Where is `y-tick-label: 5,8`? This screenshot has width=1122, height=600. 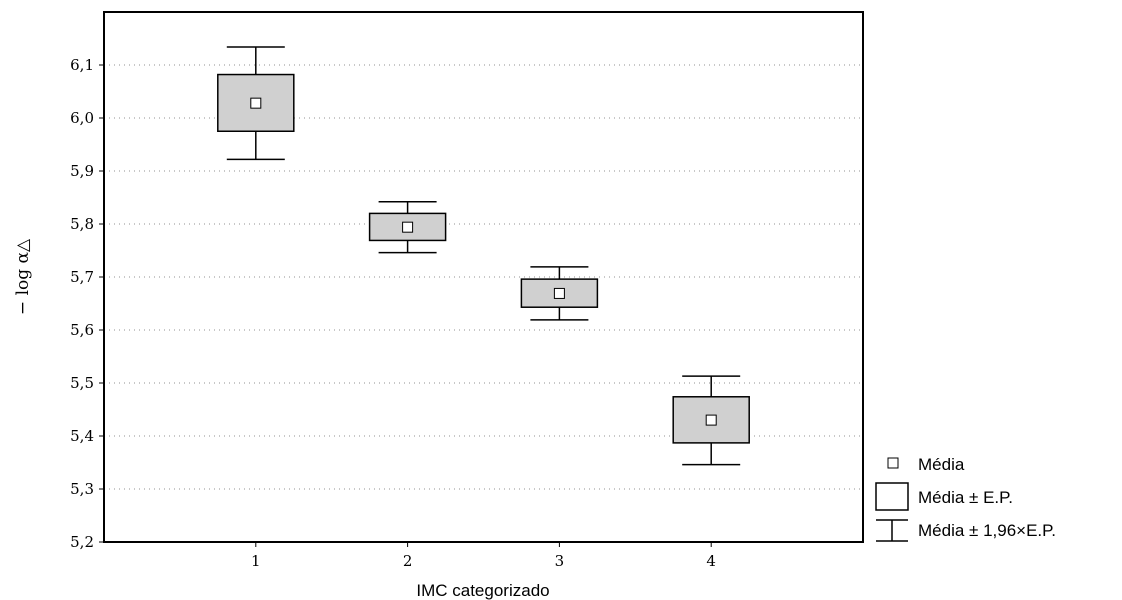
y-tick-label: 5,8 is located at coordinates (82, 224).